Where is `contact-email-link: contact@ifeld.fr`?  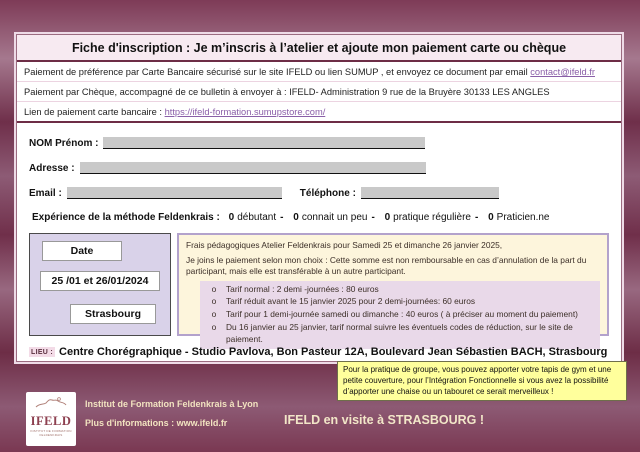
contact-email-link: contact@ifeld.fr is located at coordinates (562, 72).